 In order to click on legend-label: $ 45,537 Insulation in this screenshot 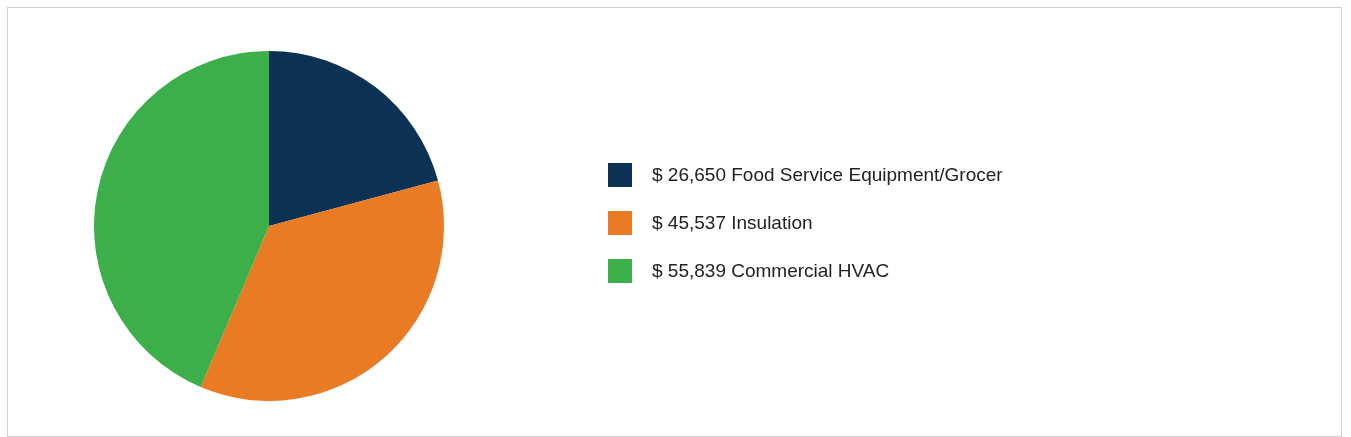, I will do `click(732, 223)`.